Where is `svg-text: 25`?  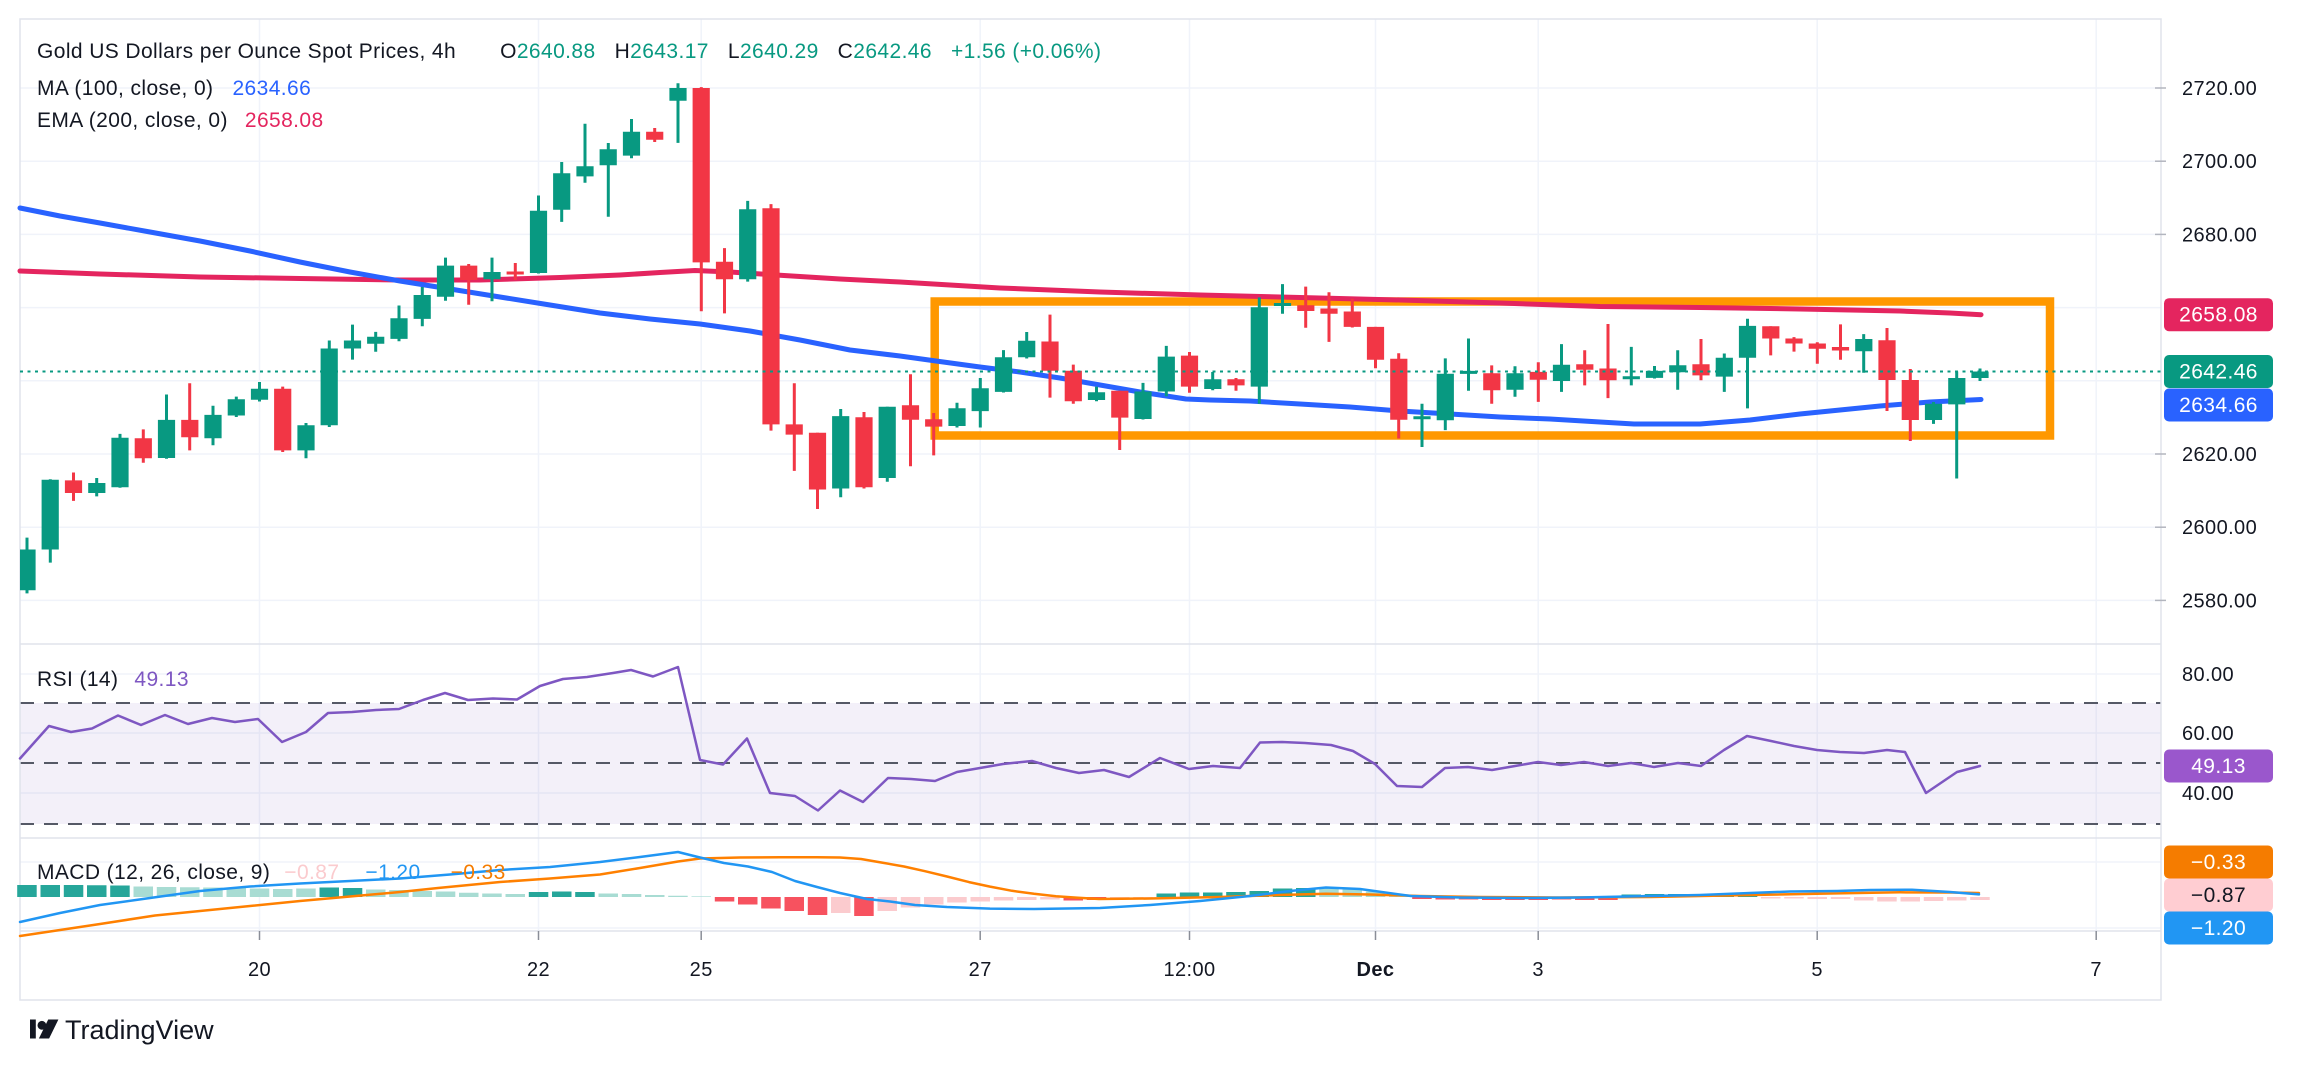 svg-text: 25 is located at coordinates (701, 970).